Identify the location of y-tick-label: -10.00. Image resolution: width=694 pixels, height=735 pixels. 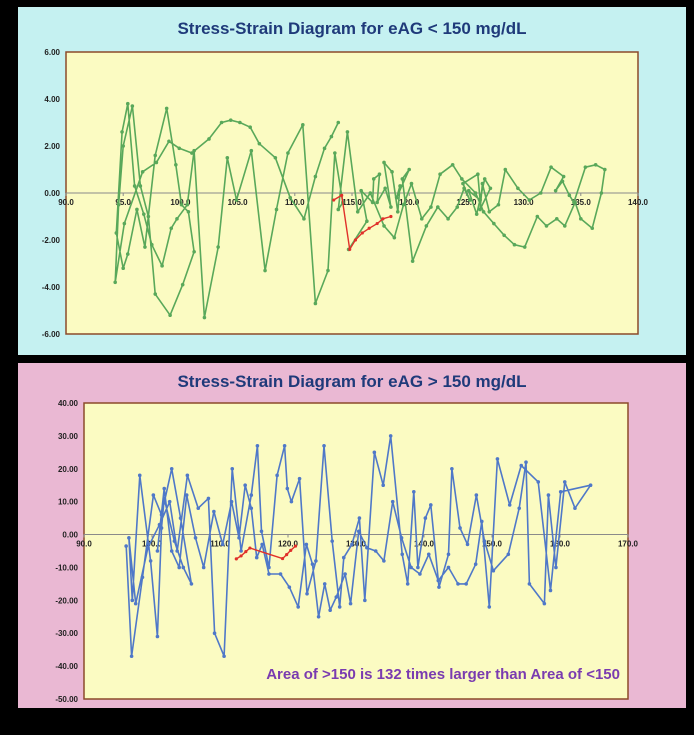
(66, 567).